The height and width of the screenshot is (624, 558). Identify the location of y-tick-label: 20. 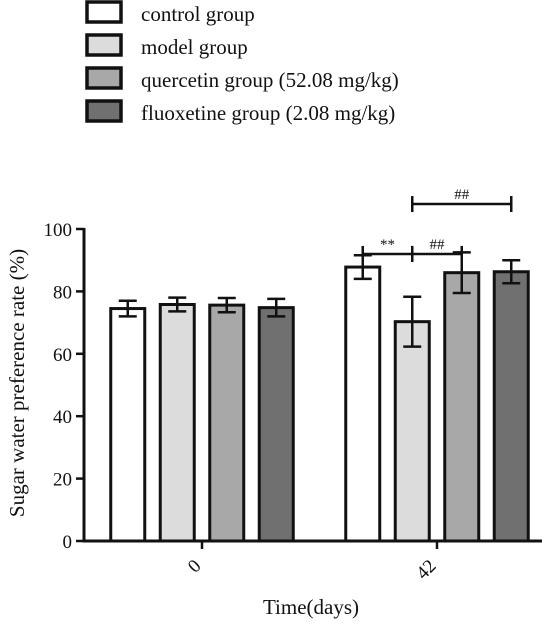
(62, 480).